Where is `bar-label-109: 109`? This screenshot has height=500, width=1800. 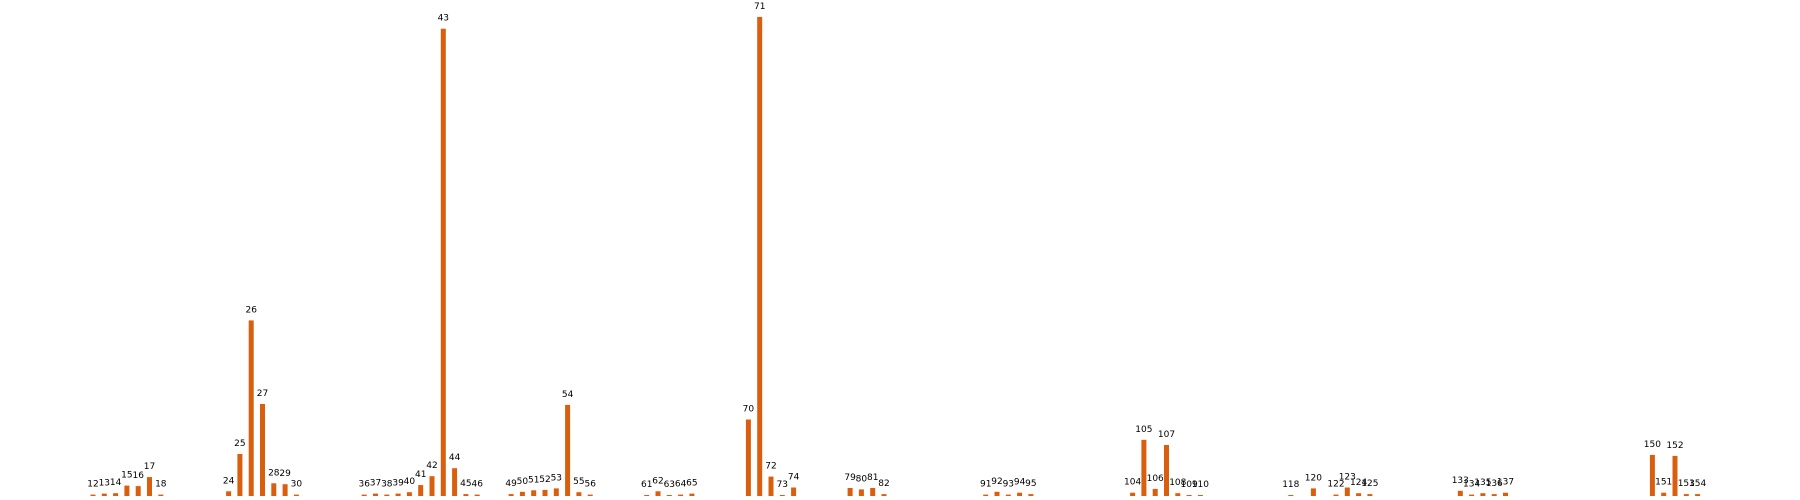 bar-label-109: 109 is located at coordinates (1189, 485).